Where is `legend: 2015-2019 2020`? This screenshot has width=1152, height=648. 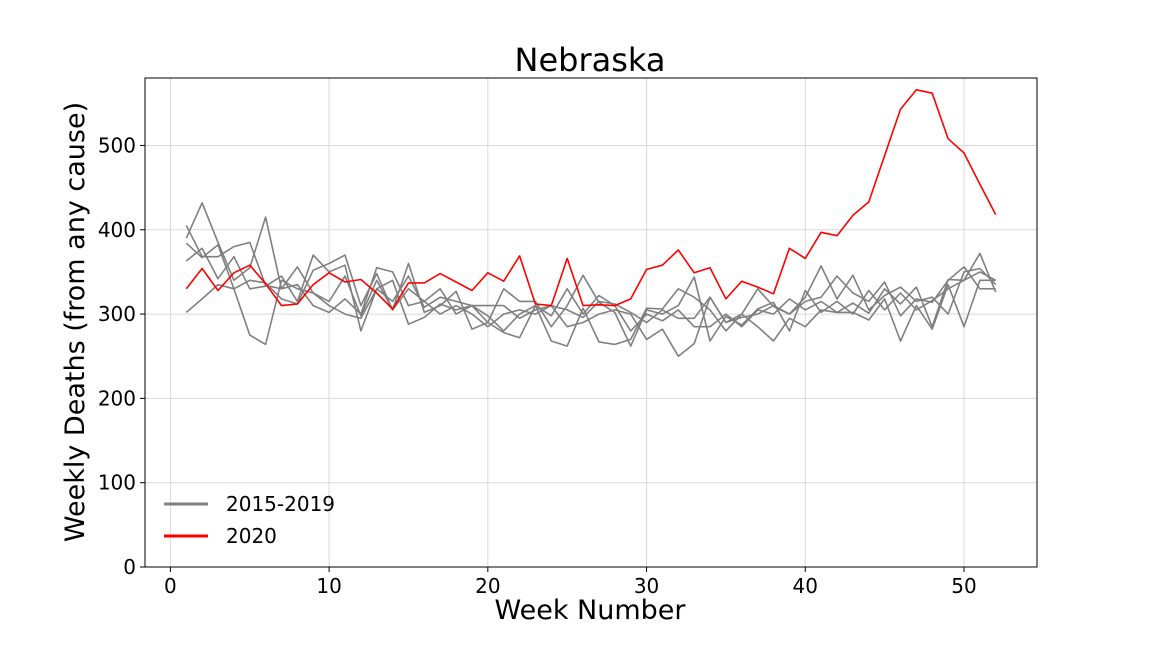
legend: 2015-2019 2020 is located at coordinates (249, 520).